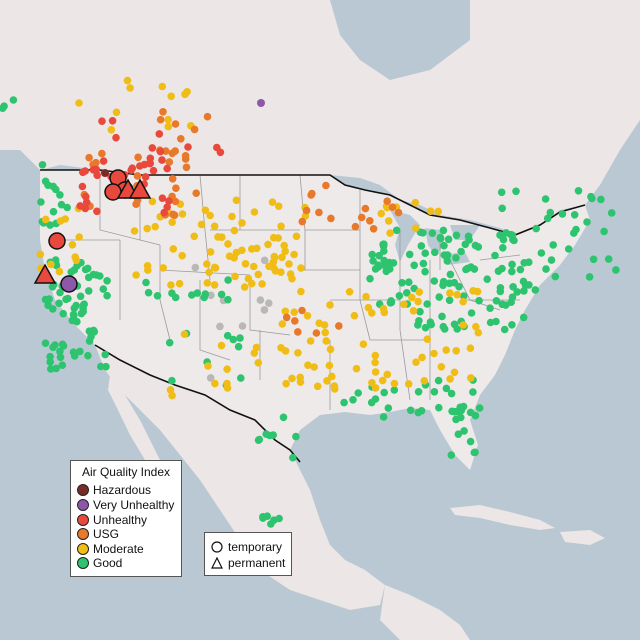 This screenshot has width=640, height=640. Describe the element at coordinates (313, 202) in the screenshot. I see `country-border-line` at that location.